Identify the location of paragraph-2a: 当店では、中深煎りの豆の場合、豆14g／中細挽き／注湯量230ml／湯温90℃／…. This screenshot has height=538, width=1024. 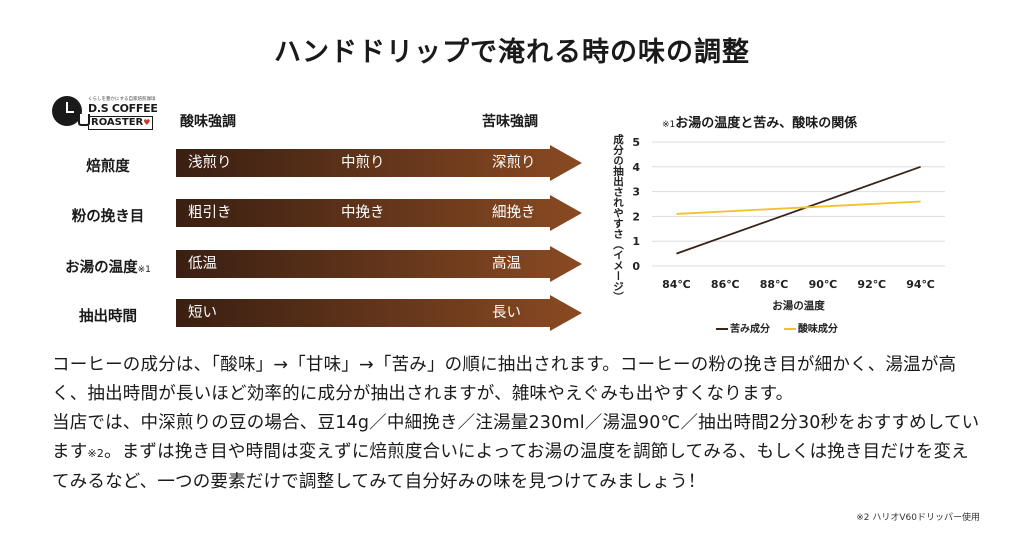
(516, 437).